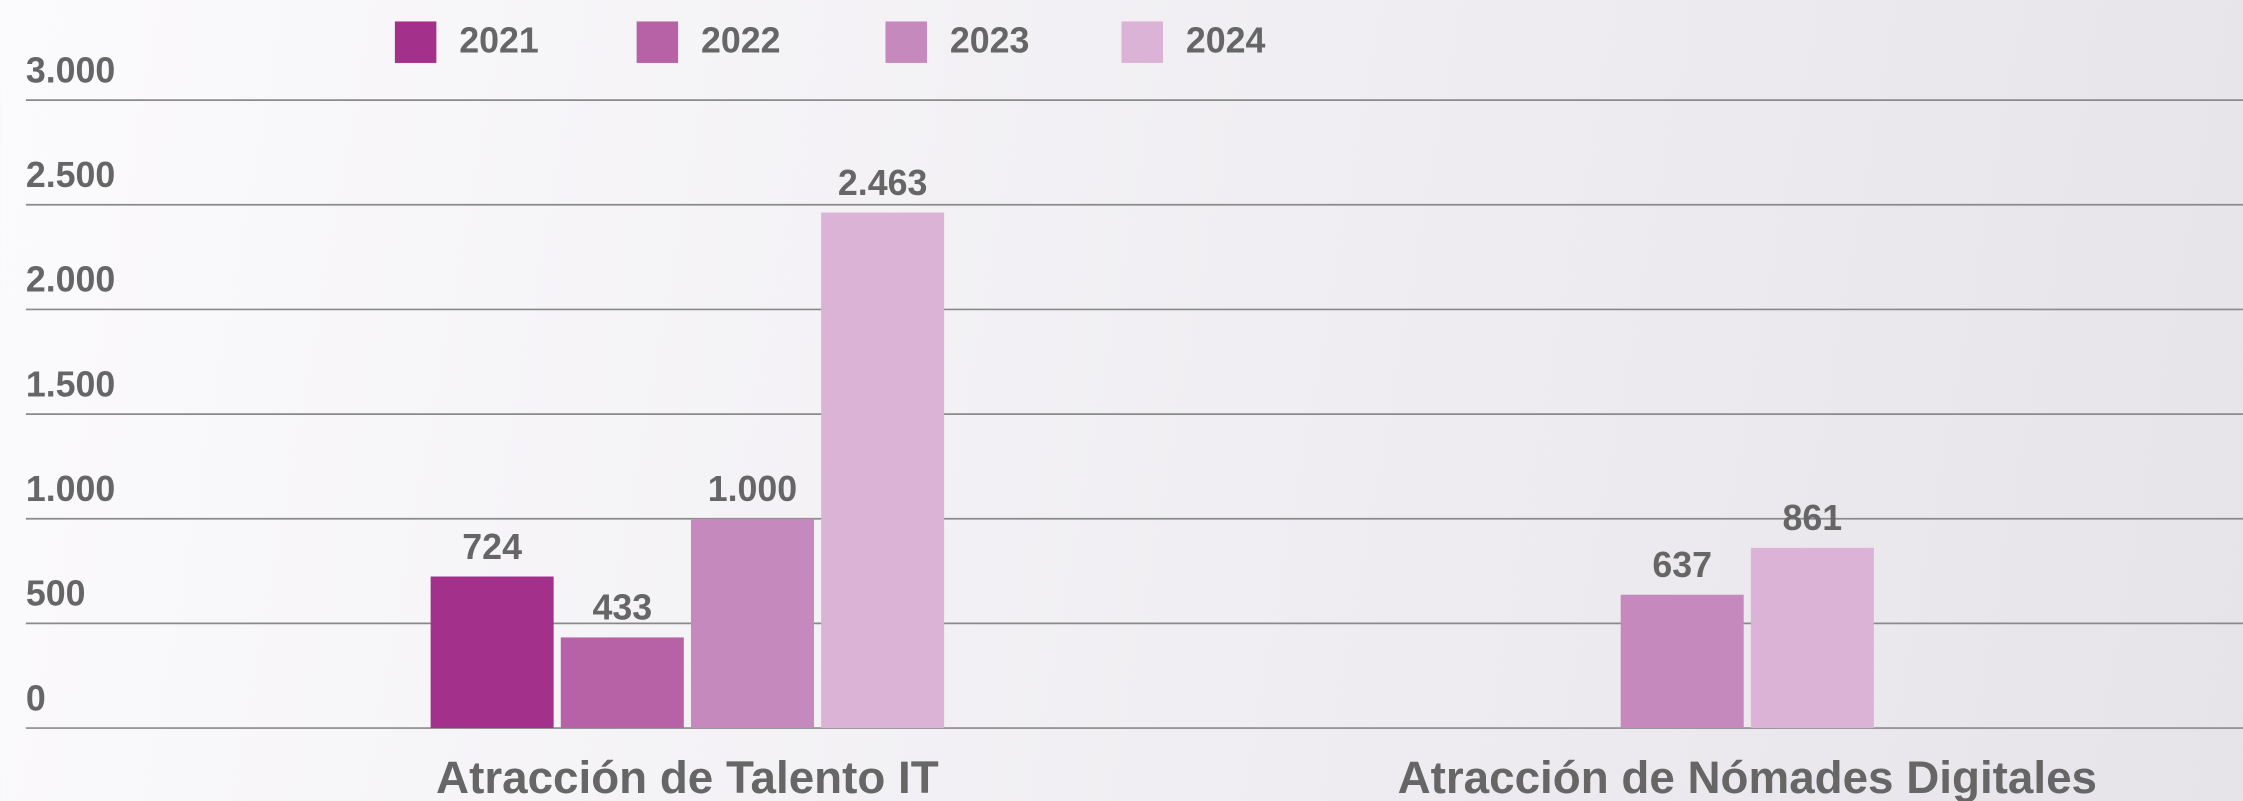 The width and height of the screenshot is (2243, 801). I want to click on value-label: 861, so click(1813, 518).